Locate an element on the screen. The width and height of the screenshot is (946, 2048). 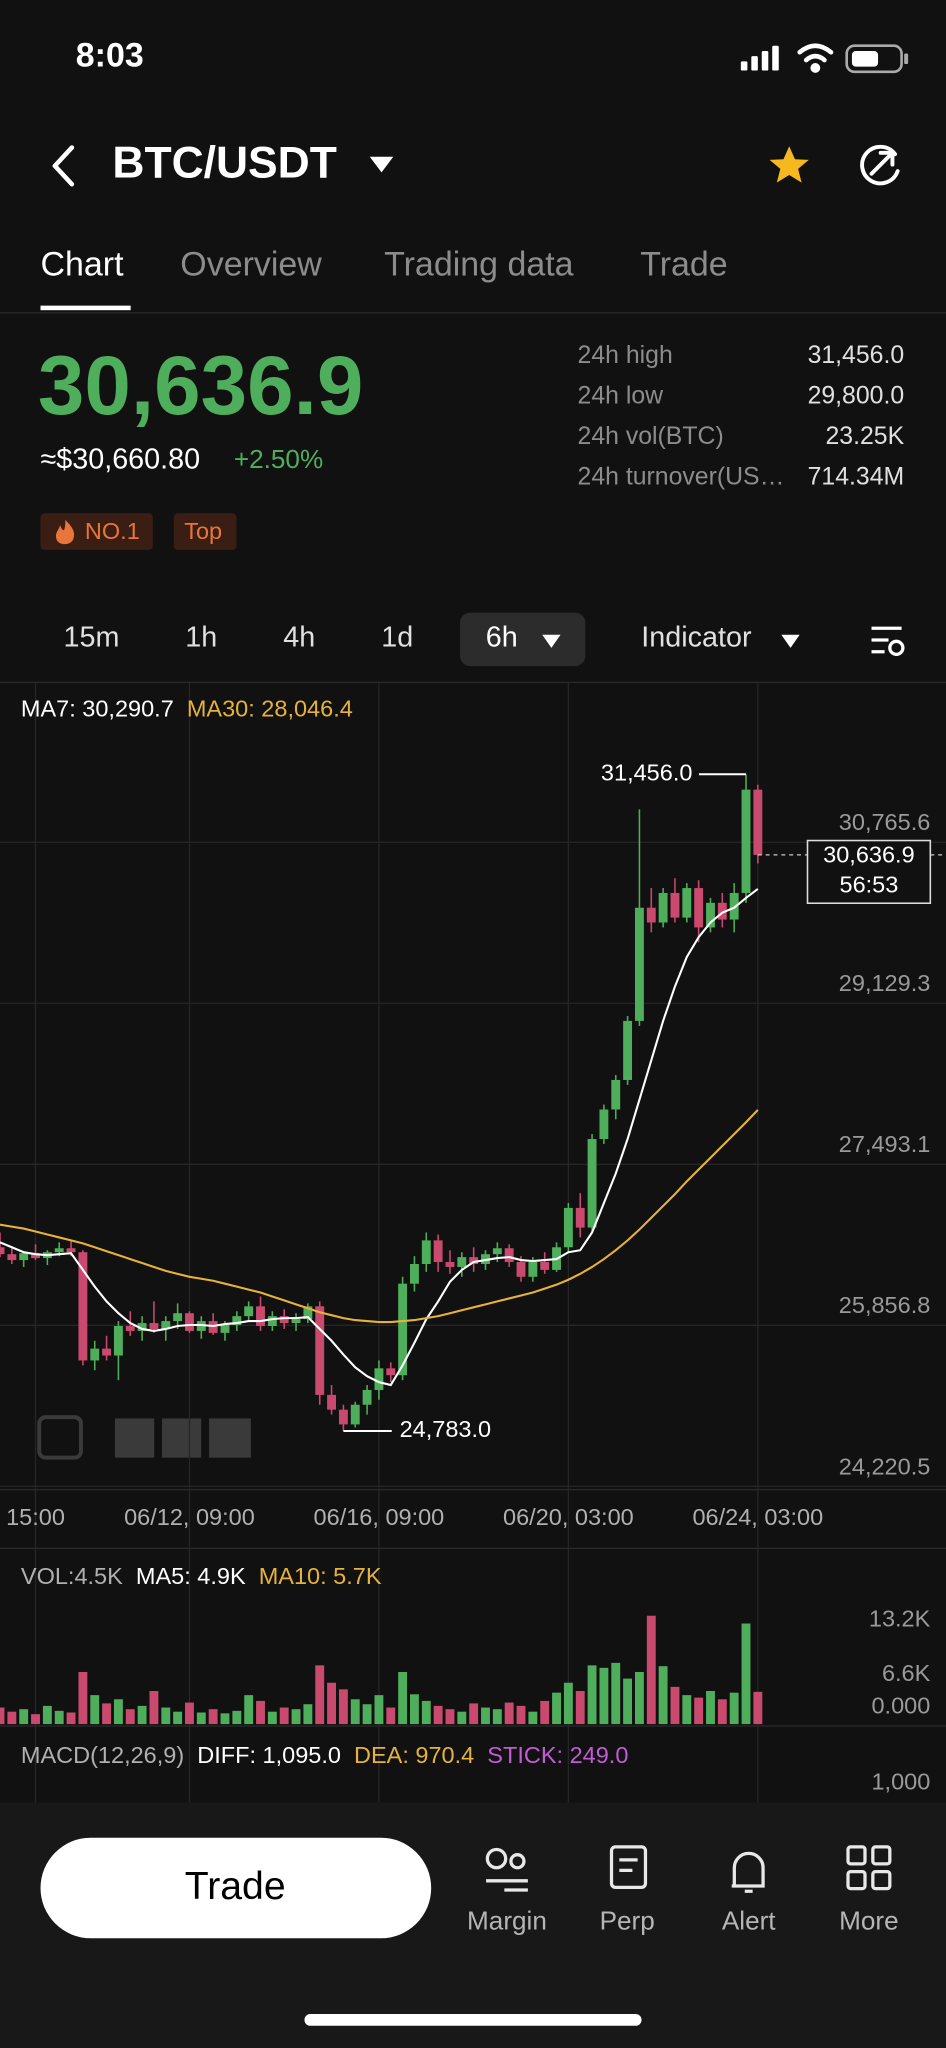
trade-button-label: Trade is located at coordinates (235, 1886).